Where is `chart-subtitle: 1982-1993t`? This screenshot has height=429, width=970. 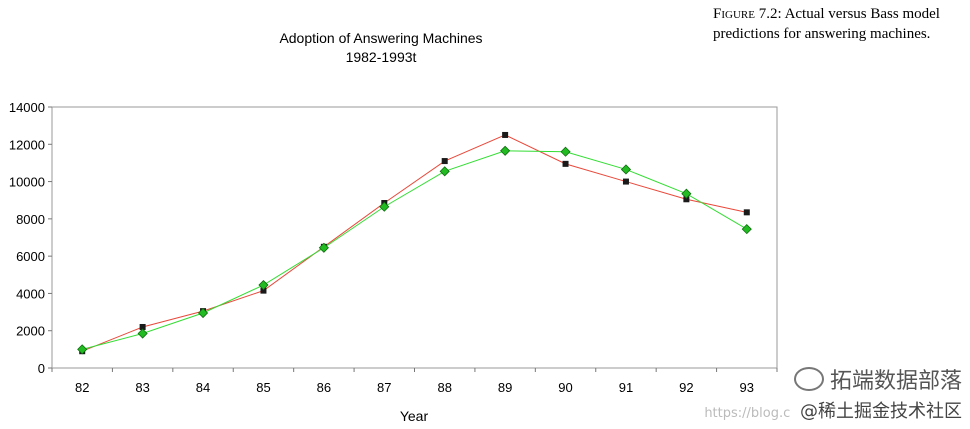 chart-subtitle: 1982-1993t is located at coordinates (381, 57).